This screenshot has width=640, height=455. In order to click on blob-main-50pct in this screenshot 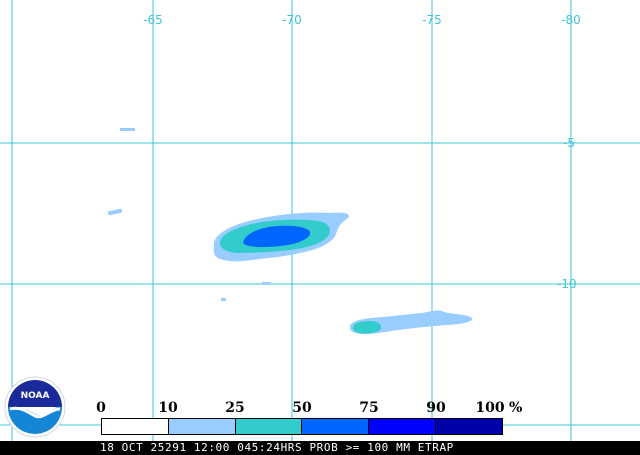, I will do `click(277, 236)`.